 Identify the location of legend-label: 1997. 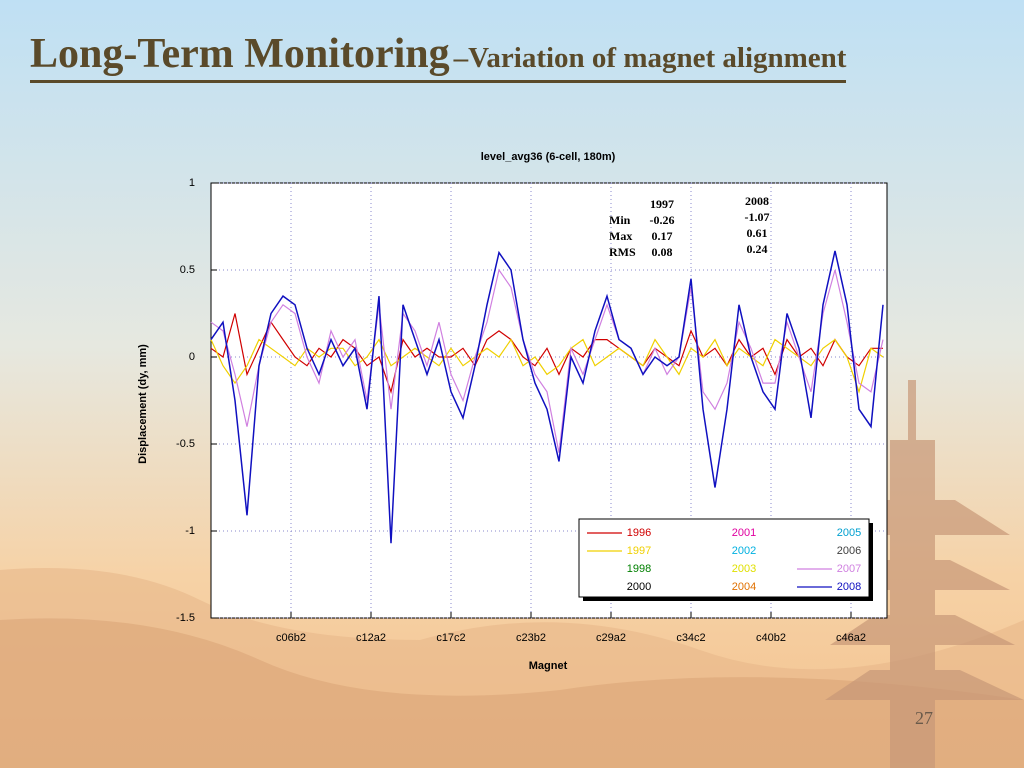
(639, 551).